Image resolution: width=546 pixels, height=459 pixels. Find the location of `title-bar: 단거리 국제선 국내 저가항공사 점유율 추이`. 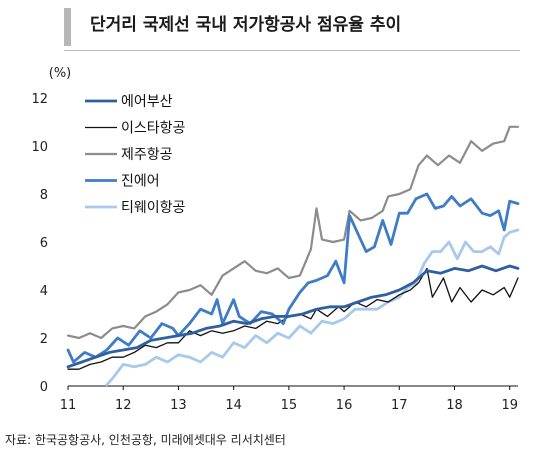

title-bar: 단거리 국제선 국내 저가항공사 점유율 추이 is located at coordinates (273, 25).